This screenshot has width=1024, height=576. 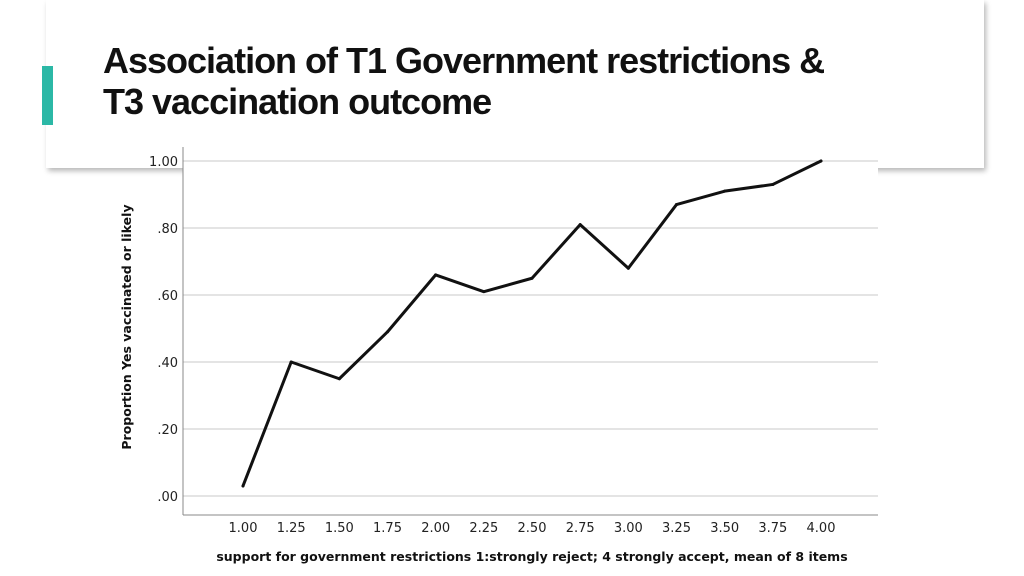 What do you see at coordinates (167, 229) in the screenshot?
I see `y-tick-label: .80` at bounding box center [167, 229].